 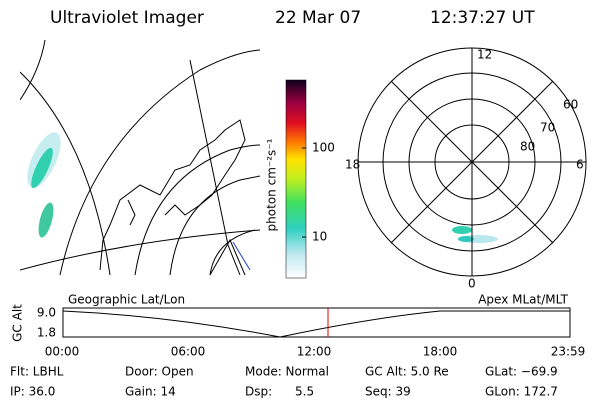 I want to click on lat-label: 70, so click(x=547, y=128).